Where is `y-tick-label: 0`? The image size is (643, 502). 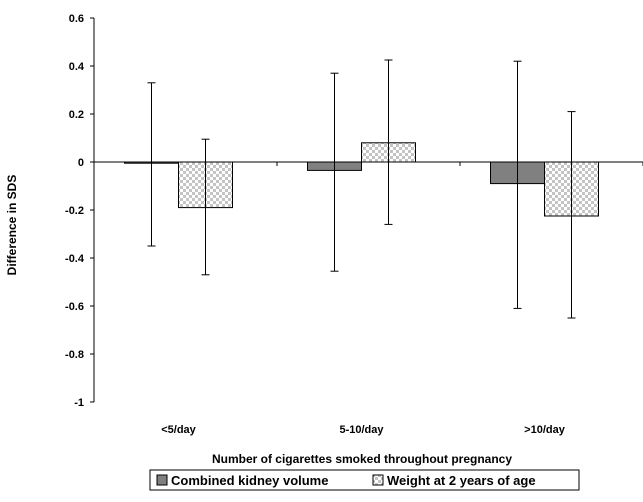
y-tick-label: 0 is located at coordinates (81, 163).